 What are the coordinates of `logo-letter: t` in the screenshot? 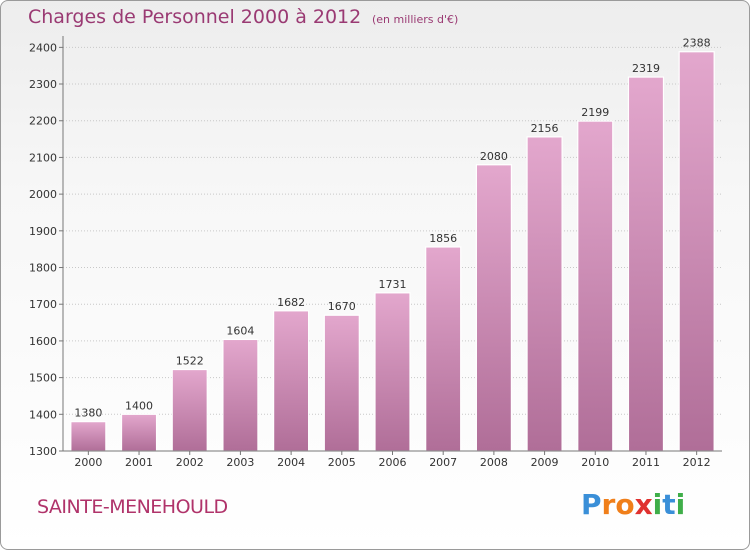 It's located at (668, 504).